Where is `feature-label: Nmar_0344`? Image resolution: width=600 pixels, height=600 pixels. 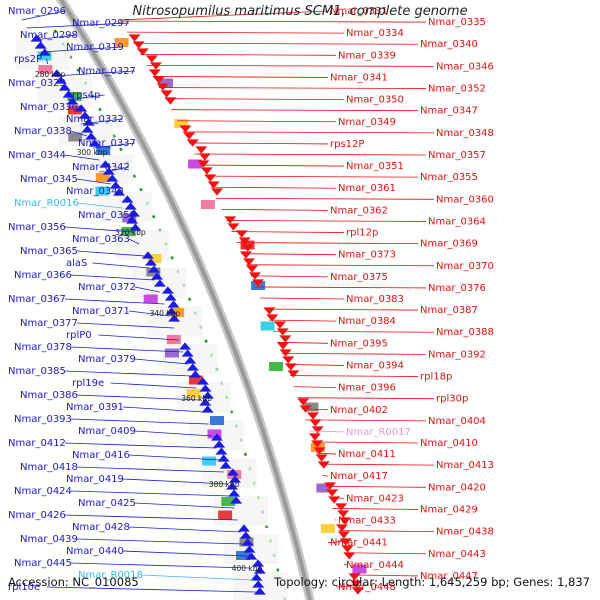
feature-label: Nmar_0344 is located at coordinates (37, 155).